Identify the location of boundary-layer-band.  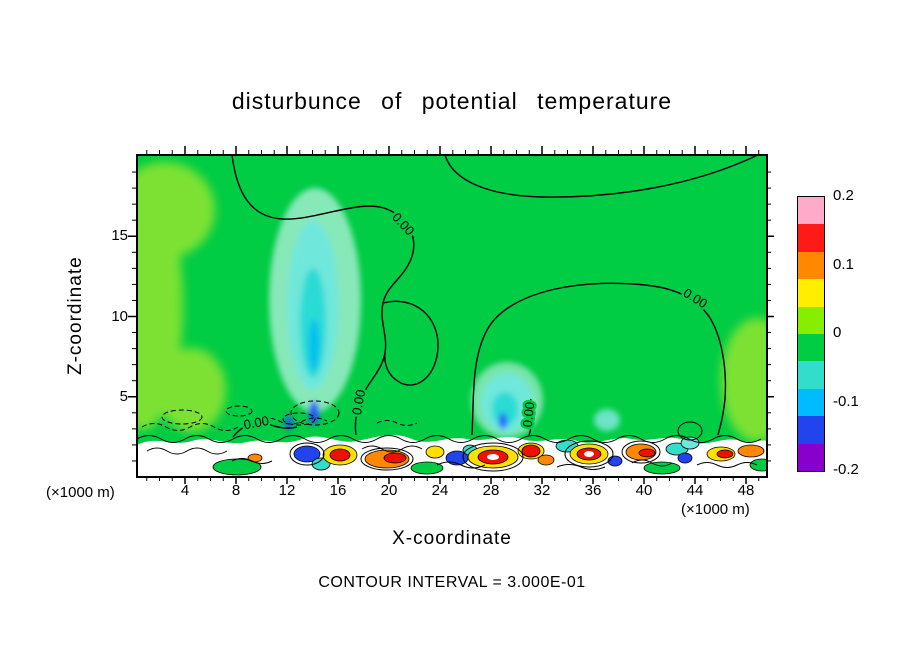
(452, 438).